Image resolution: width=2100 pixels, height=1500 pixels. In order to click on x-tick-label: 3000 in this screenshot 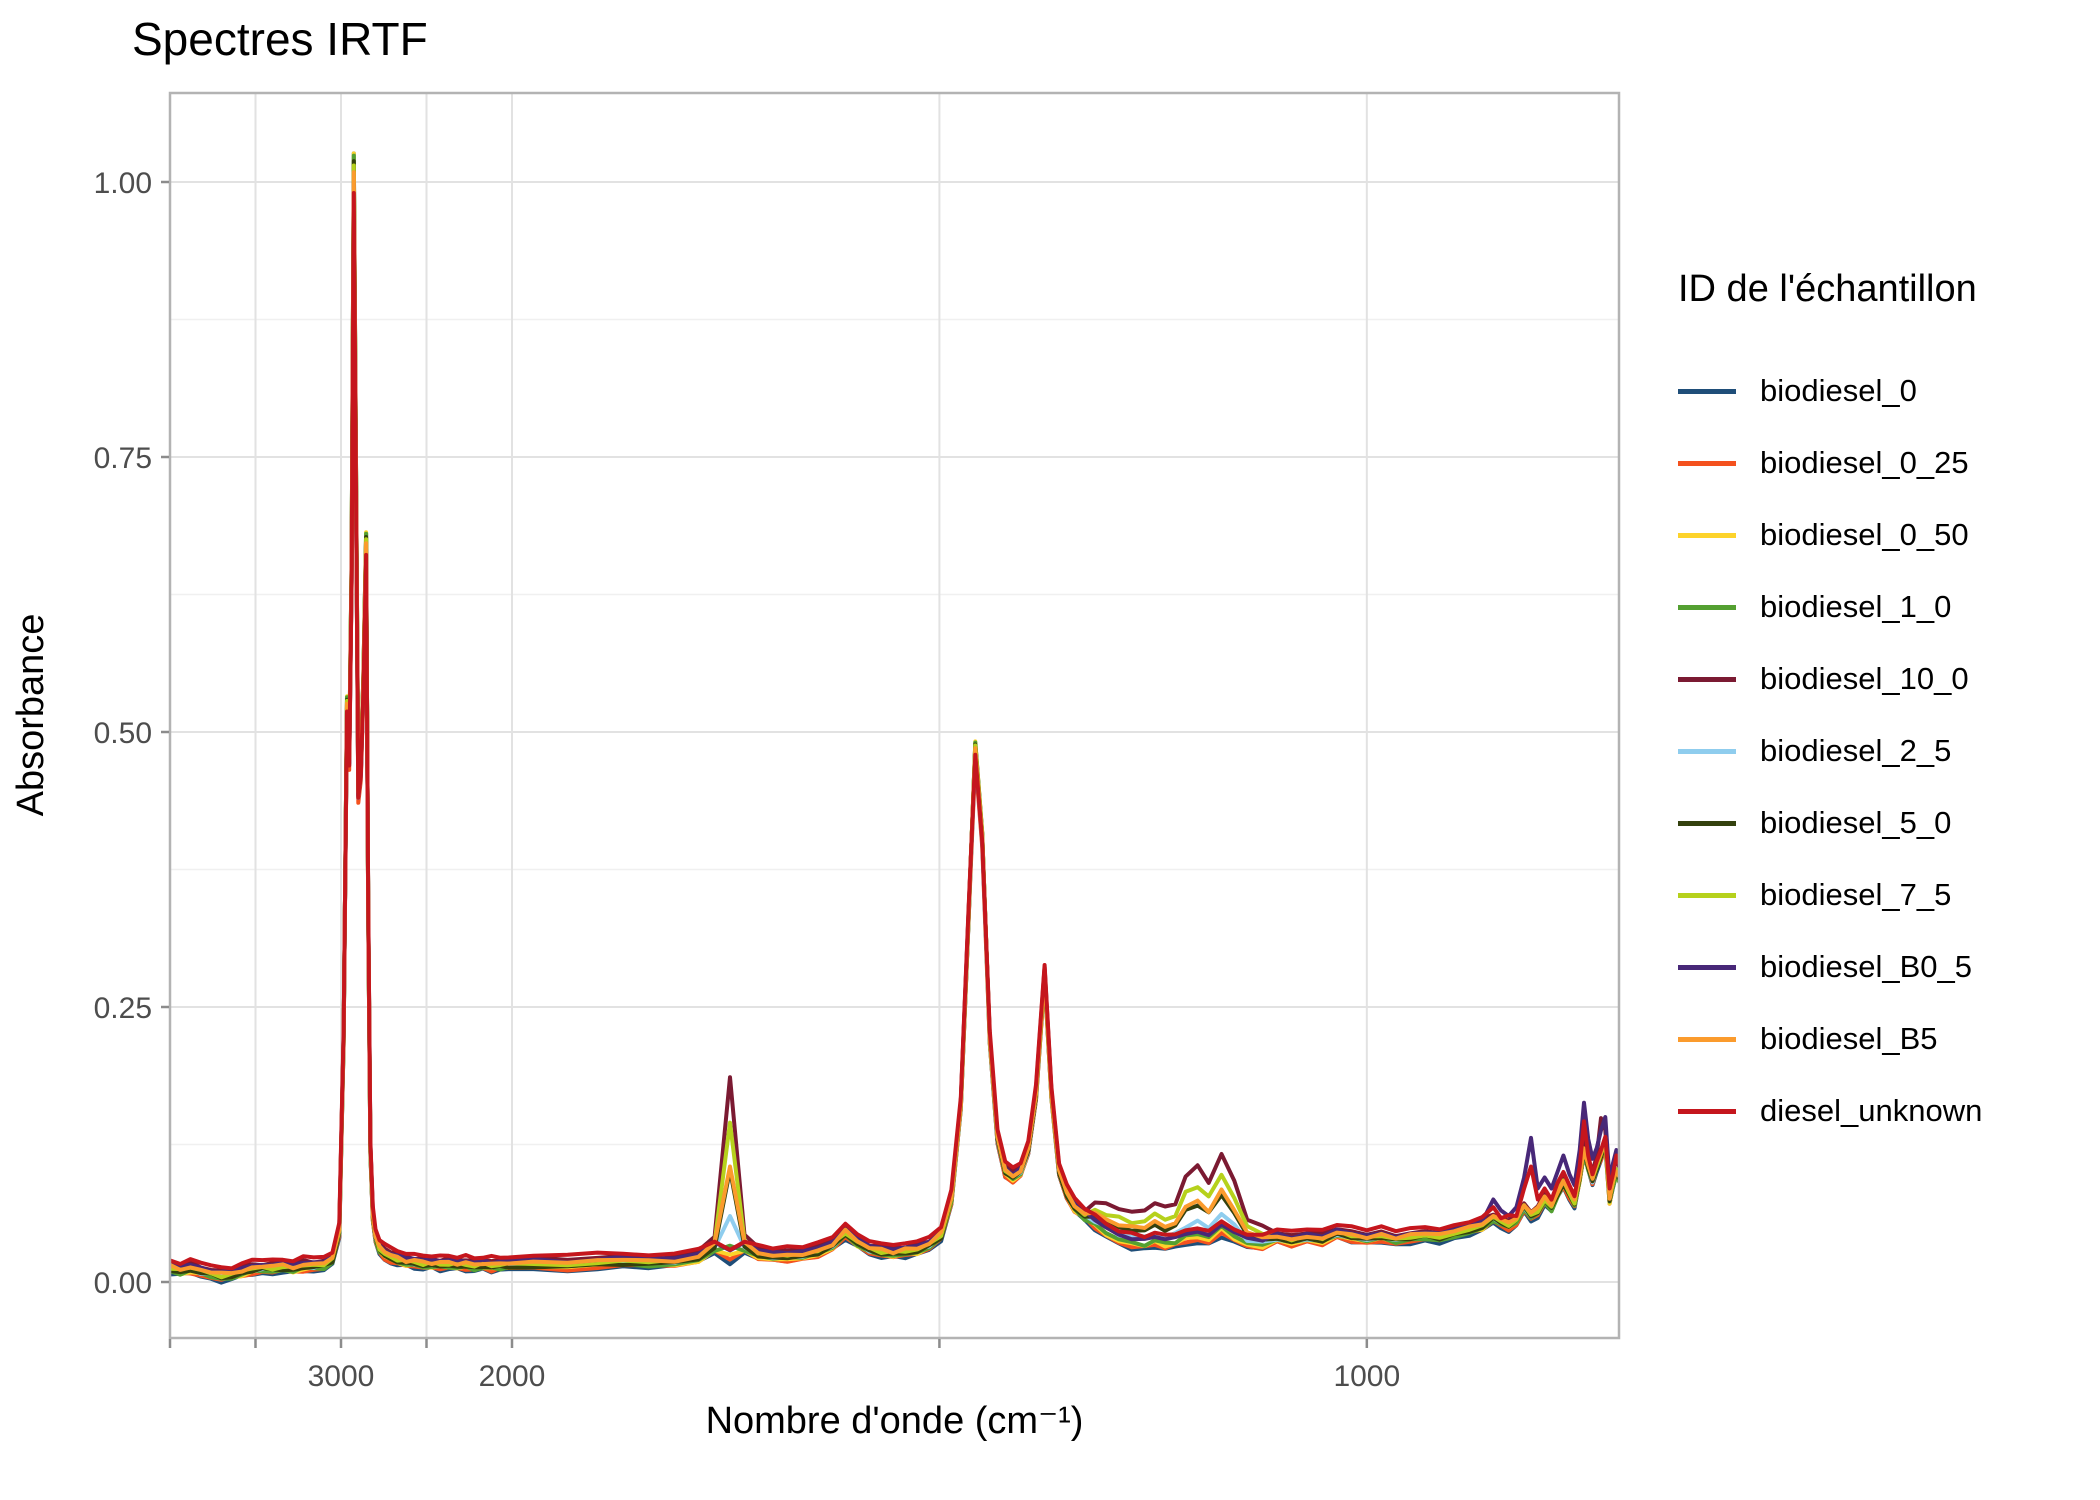, I will do `click(341, 1376)`.